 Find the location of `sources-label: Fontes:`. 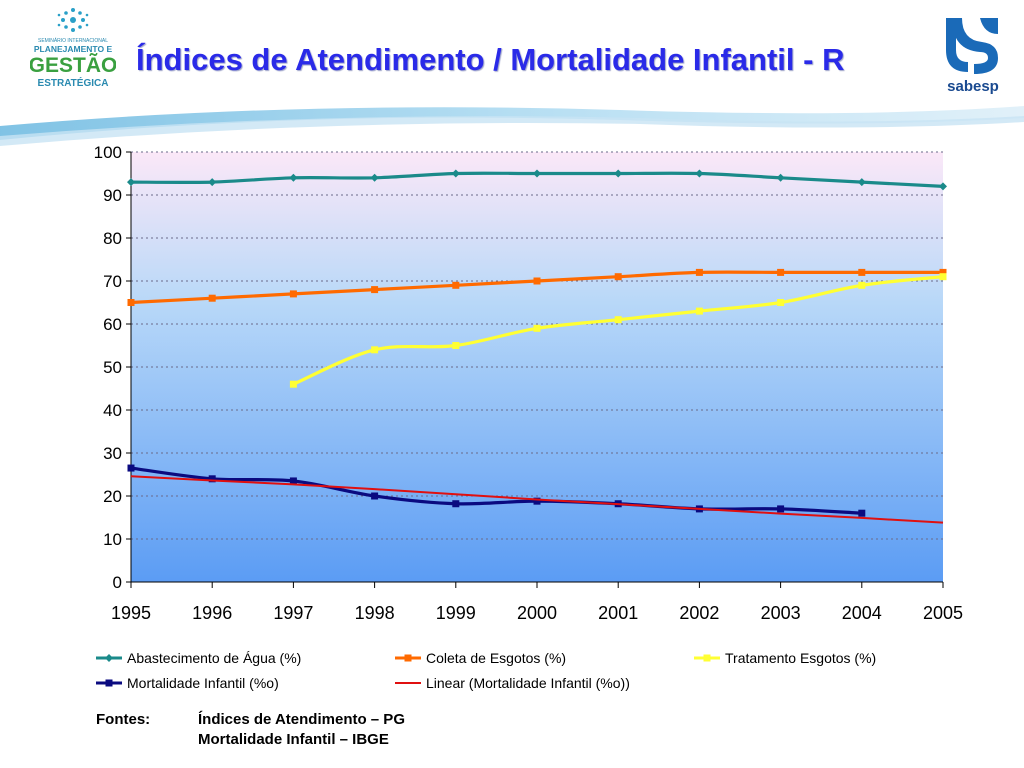

sources-label: Fontes: is located at coordinates (123, 719).